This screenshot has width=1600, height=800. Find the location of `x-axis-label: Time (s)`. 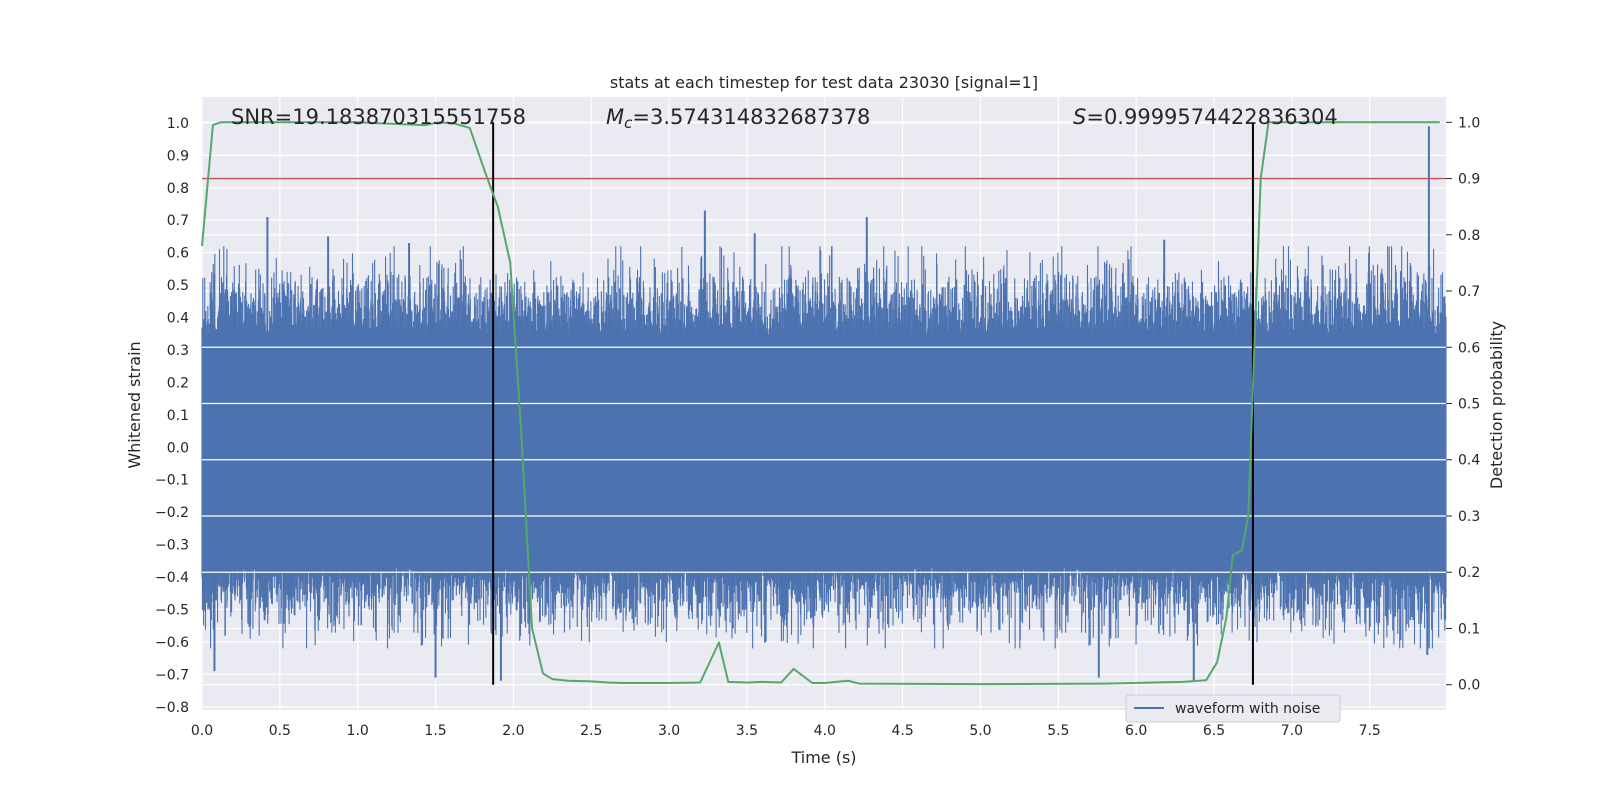

x-axis-label: Time (s) is located at coordinates (823, 757).